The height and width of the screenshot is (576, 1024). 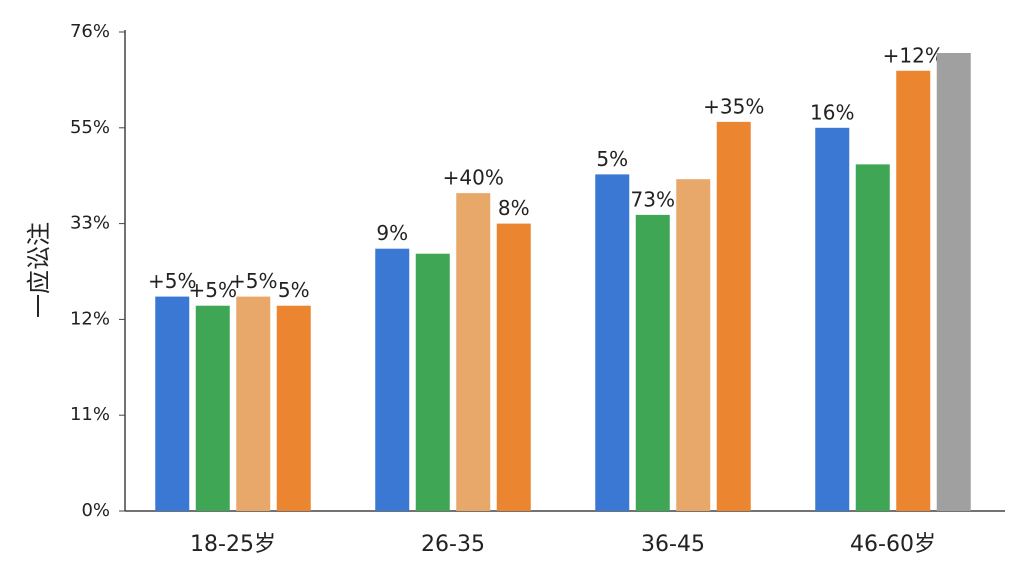 I want to click on x-tick-label: 46-60岁, so click(x=893, y=544).